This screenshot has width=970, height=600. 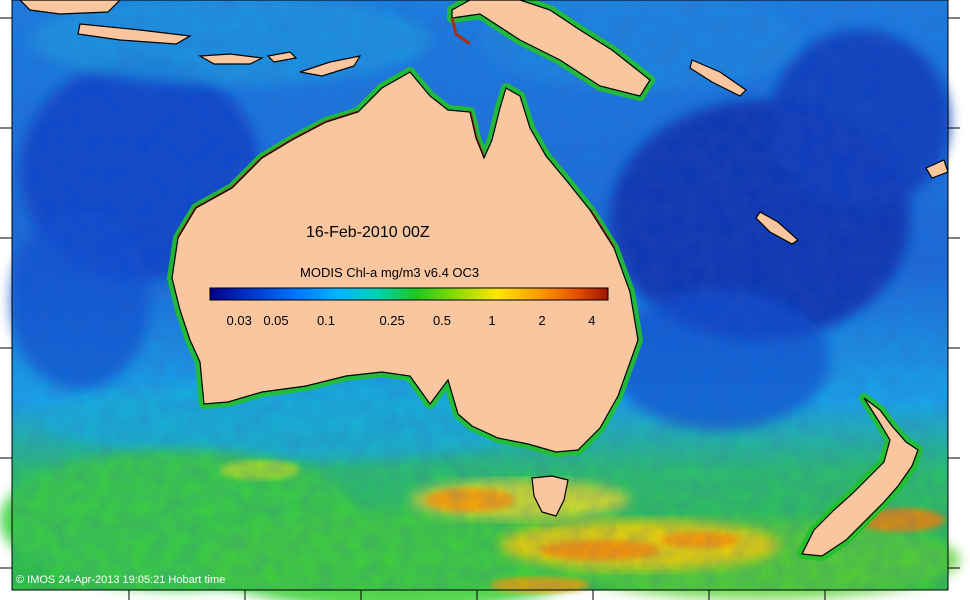 What do you see at coordinates (134, 34) in the screenshot?
I see `sulawesi-landmass` at bounding box center [134, 34].